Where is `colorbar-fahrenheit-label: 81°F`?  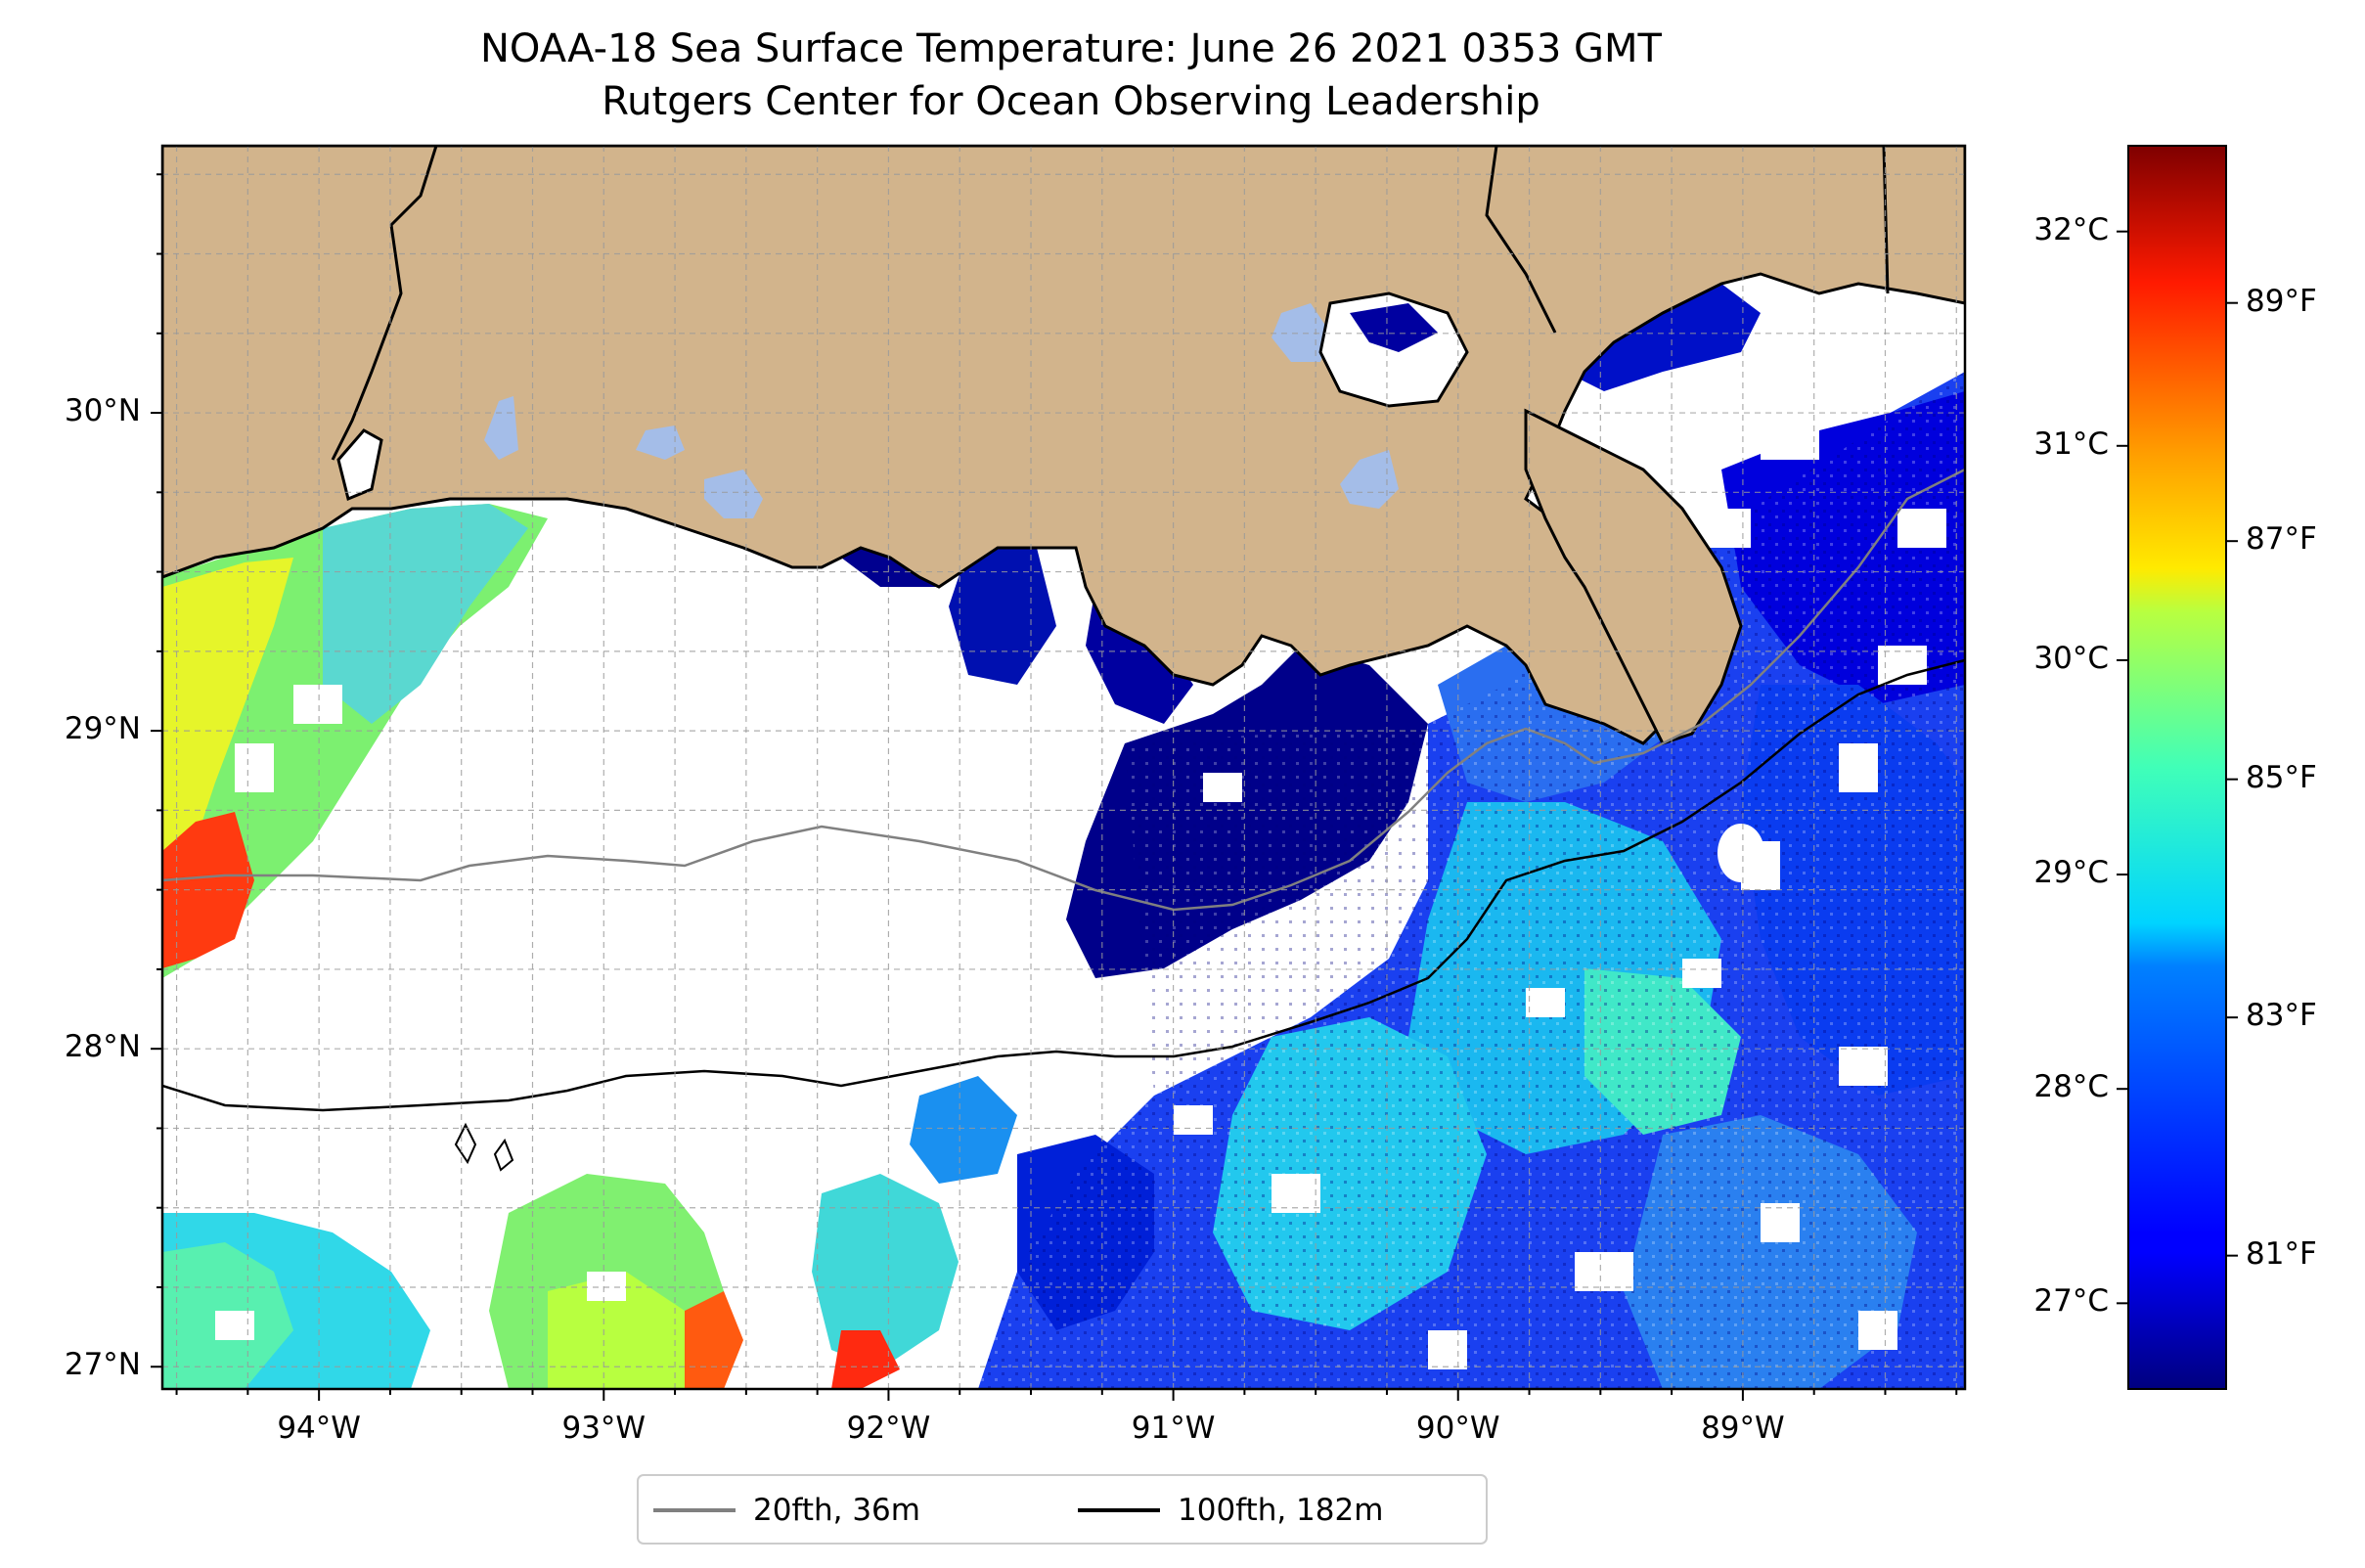
colorbar-fahrenheit-label: 81°F is located at coordinates (2281, 1253).